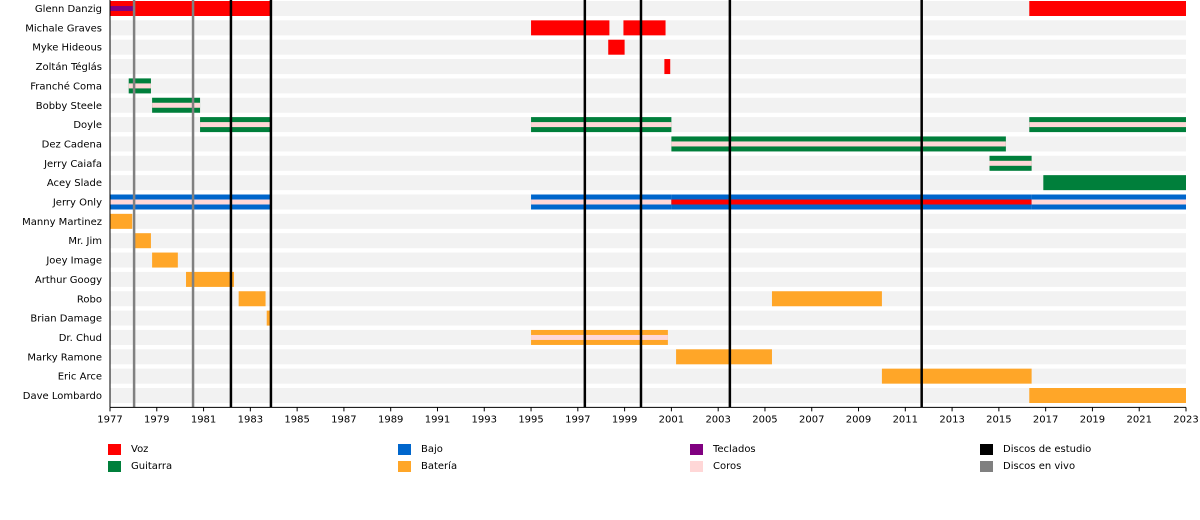 The height and width of the screenshot is (520, 1200). I want to click on member-label: Brian Damage, so click(66, 319).